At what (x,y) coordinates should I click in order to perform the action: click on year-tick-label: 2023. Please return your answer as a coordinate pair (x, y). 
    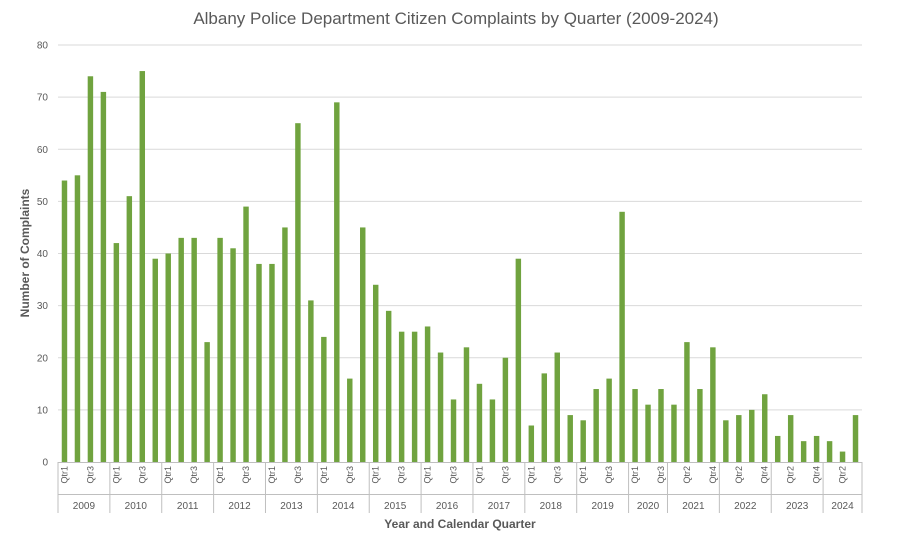
    Looking at the image, I should click on (797, 506).